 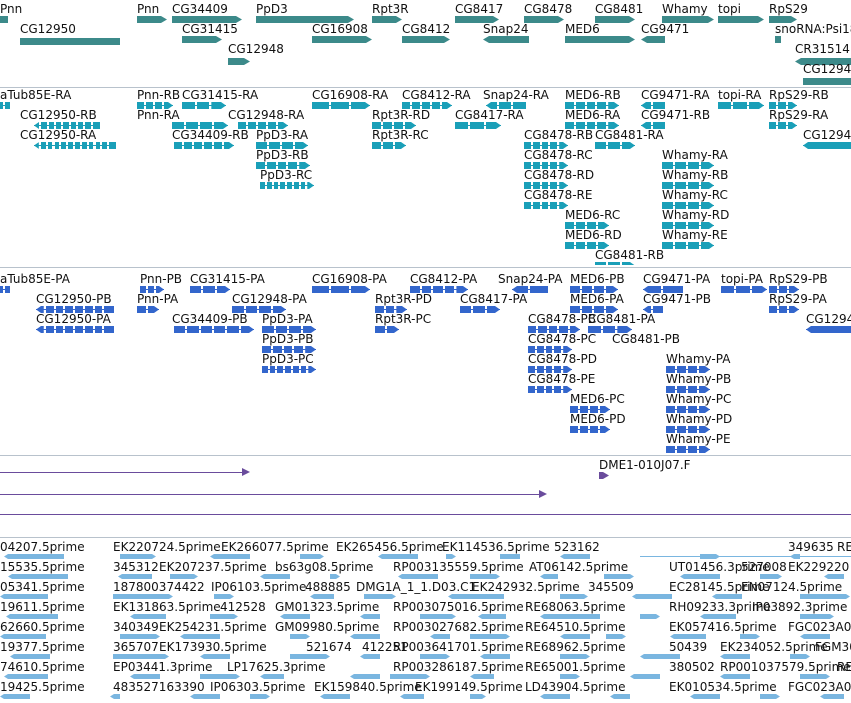 What do you see at coordinates (159, 587) in the screenshot?
I see `est-label: 187800374422` at bounding box center [159, 587].